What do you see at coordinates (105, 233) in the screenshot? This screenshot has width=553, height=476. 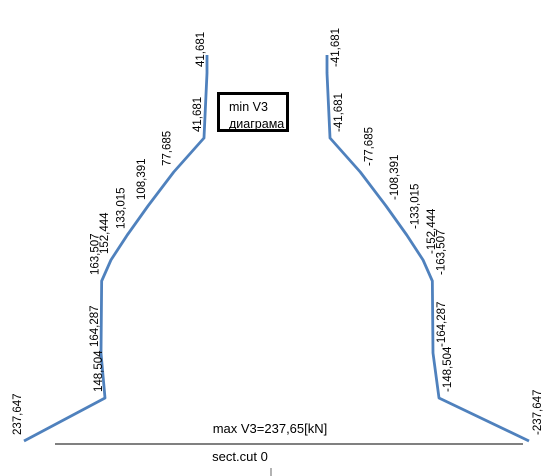 I see `left-value-label: 152,444` at bounding box center [105, 233].